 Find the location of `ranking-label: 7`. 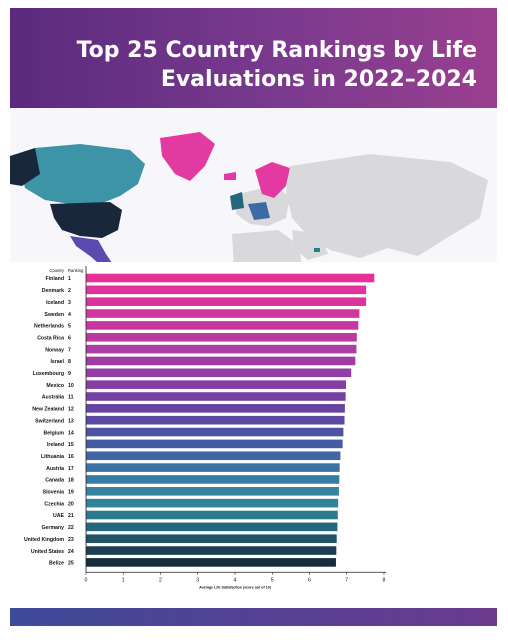

ranking-label: 7 is located at coordinates (69, 350).